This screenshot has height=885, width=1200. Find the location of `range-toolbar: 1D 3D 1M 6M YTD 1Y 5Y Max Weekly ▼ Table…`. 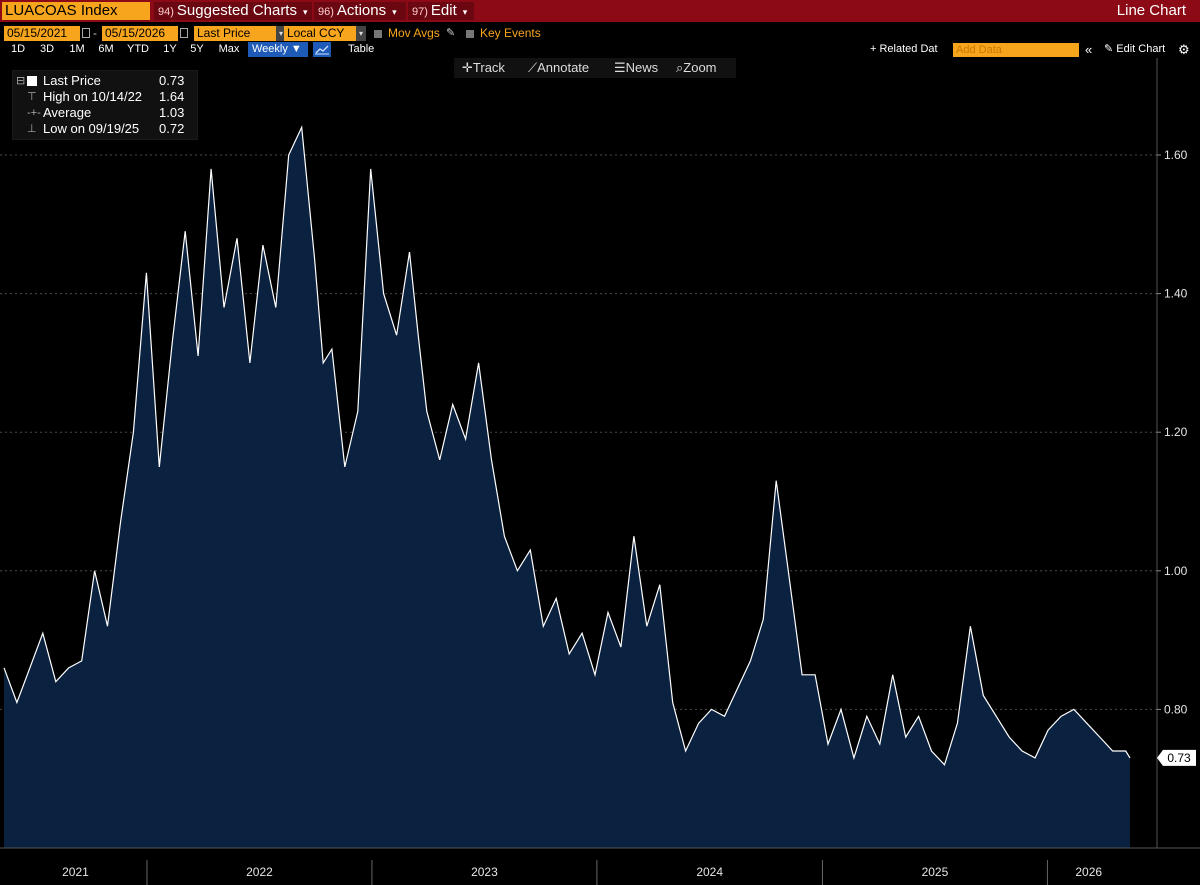

range-toolbar: 1D 3D 1M 6M YTD 1Y 5Y Max Weekly ▼ Table… is located at coordinates (600, 50).